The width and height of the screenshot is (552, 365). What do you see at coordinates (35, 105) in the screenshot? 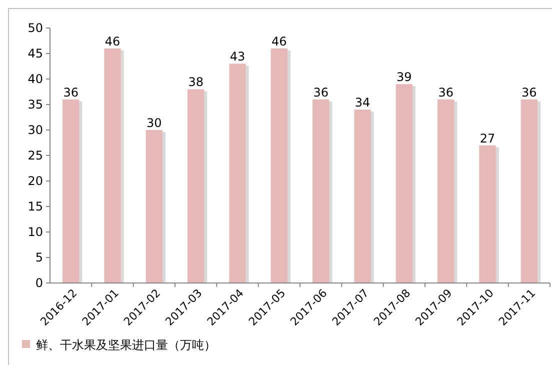
I see `y-tick-label: 35` at bounding box center [35, 105].